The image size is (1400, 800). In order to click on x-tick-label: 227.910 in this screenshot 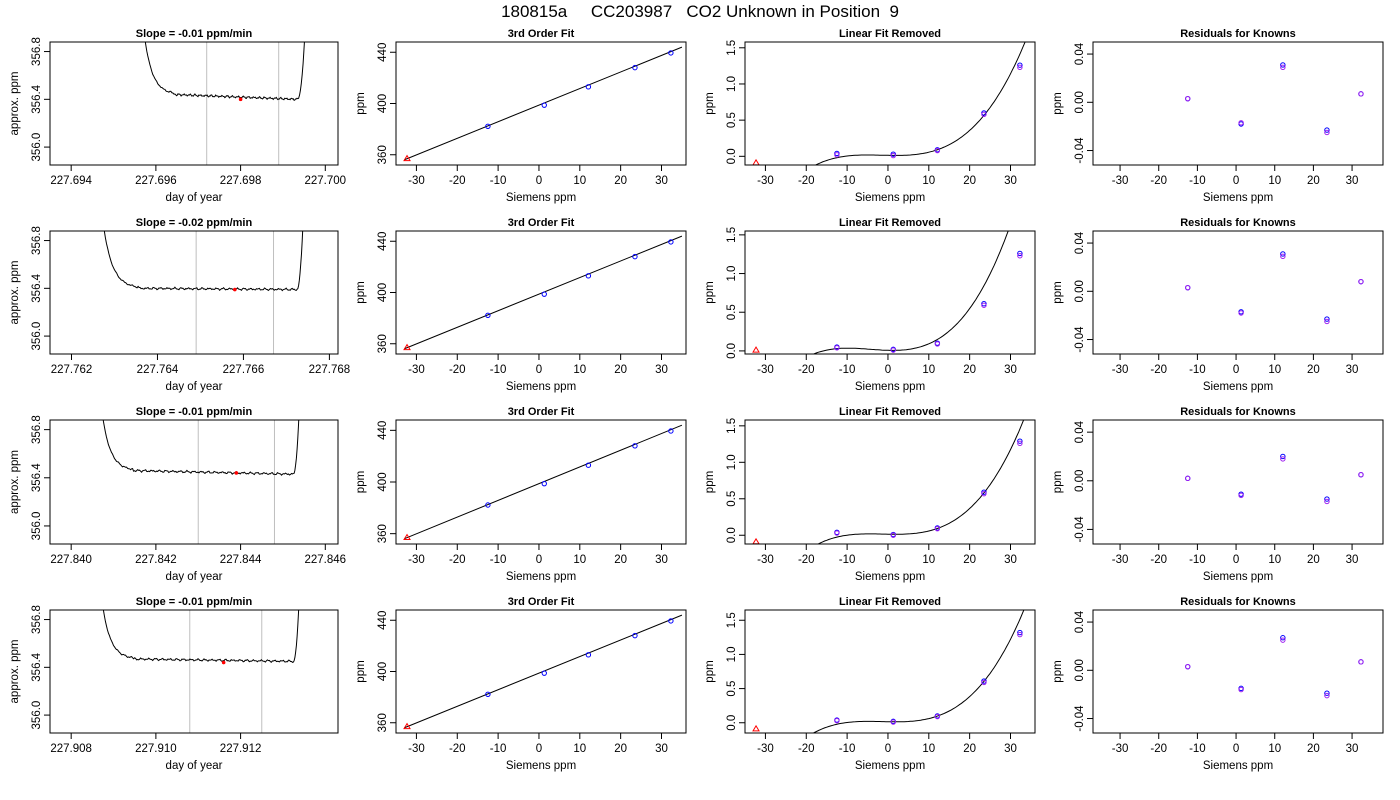, I will do `click(156, 749)`.